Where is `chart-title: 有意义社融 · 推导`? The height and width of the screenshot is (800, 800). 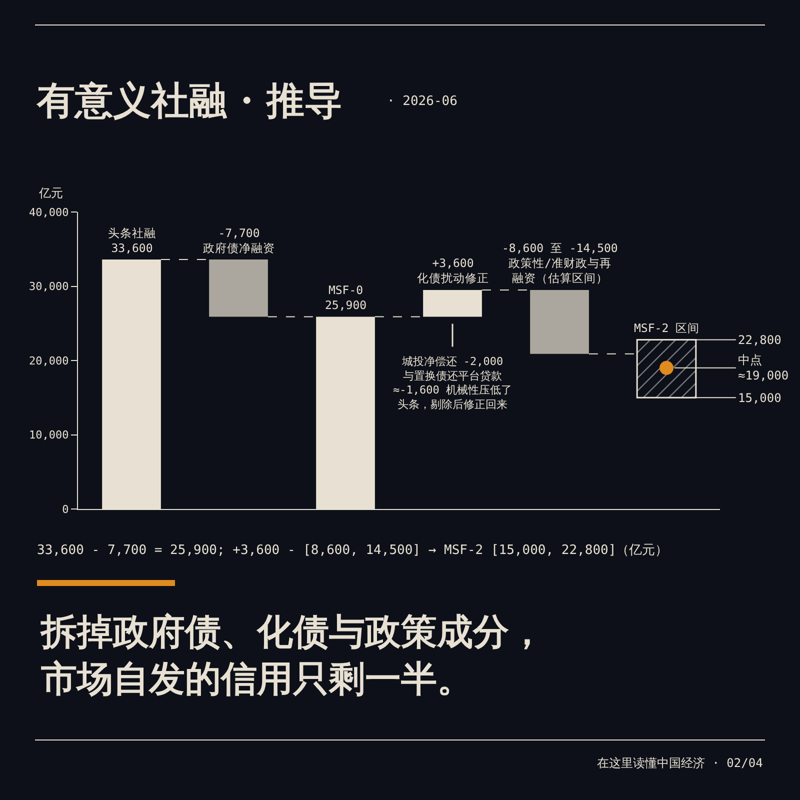 chart-title: 有意义社融 · 推导 is located at coordinates (189, 99).